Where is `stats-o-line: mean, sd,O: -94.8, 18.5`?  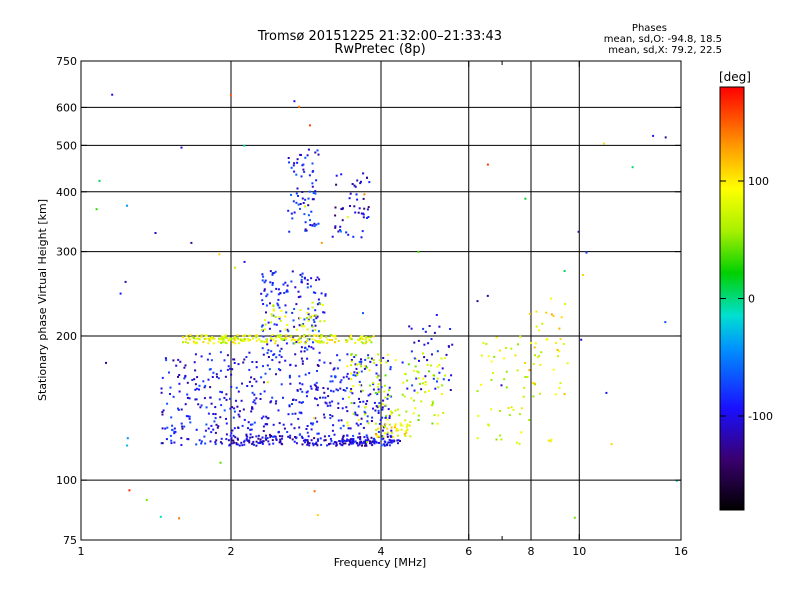
stats-o-line: mean, sd,O: -94.8, 18.5 is located at coordinates (663, 39).